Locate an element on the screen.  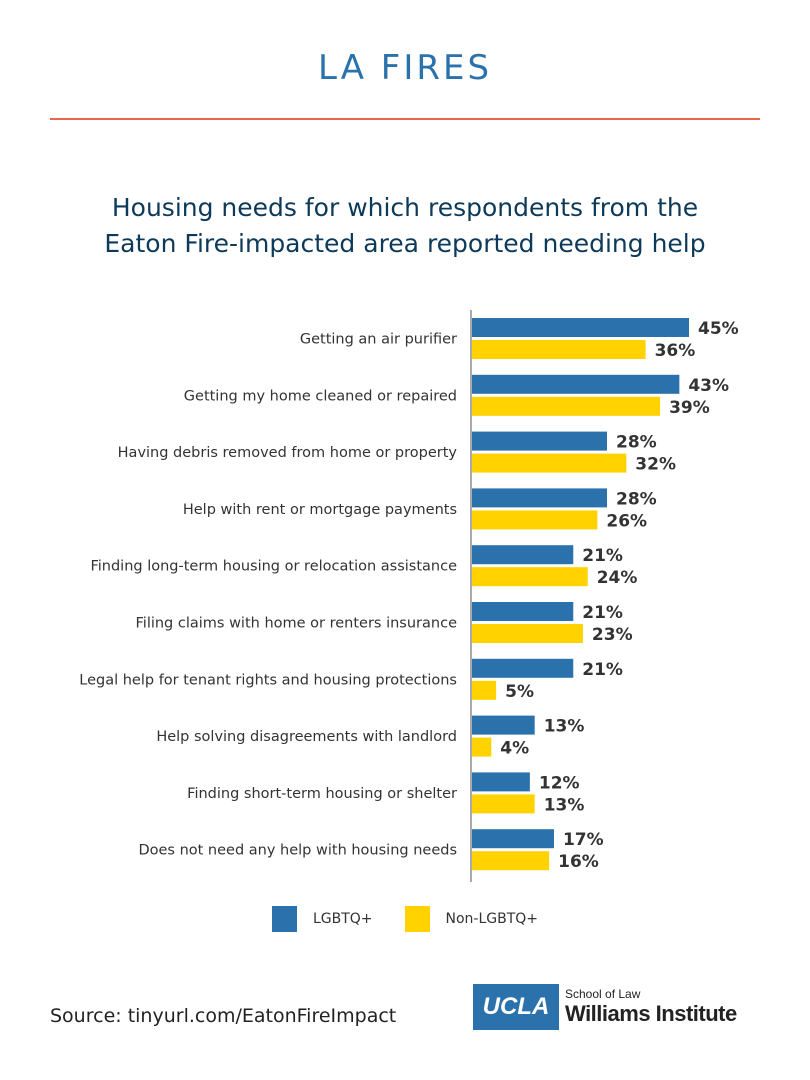
logo-institute: Williams Institute is located at coordinates (651, 1013).